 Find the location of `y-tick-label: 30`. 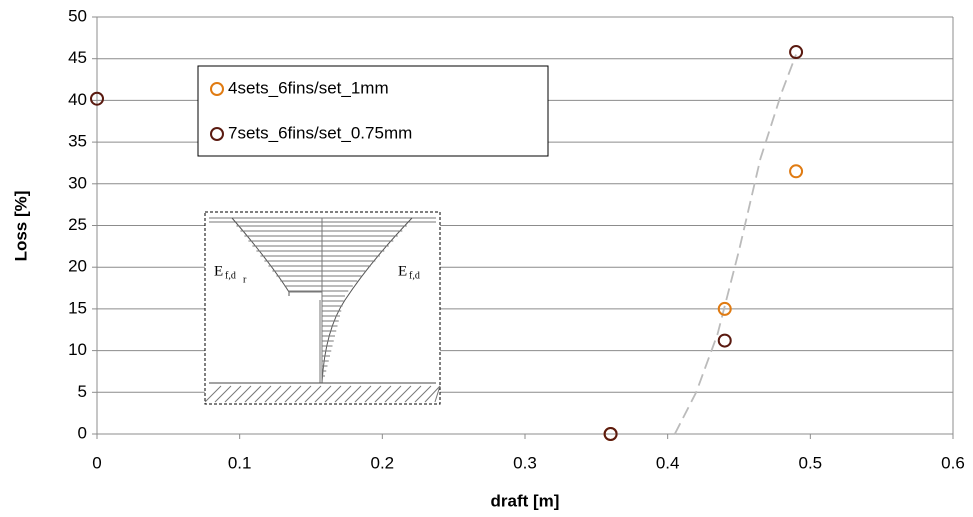

y-tick-label: 30 is located at coordinates (77, 182).